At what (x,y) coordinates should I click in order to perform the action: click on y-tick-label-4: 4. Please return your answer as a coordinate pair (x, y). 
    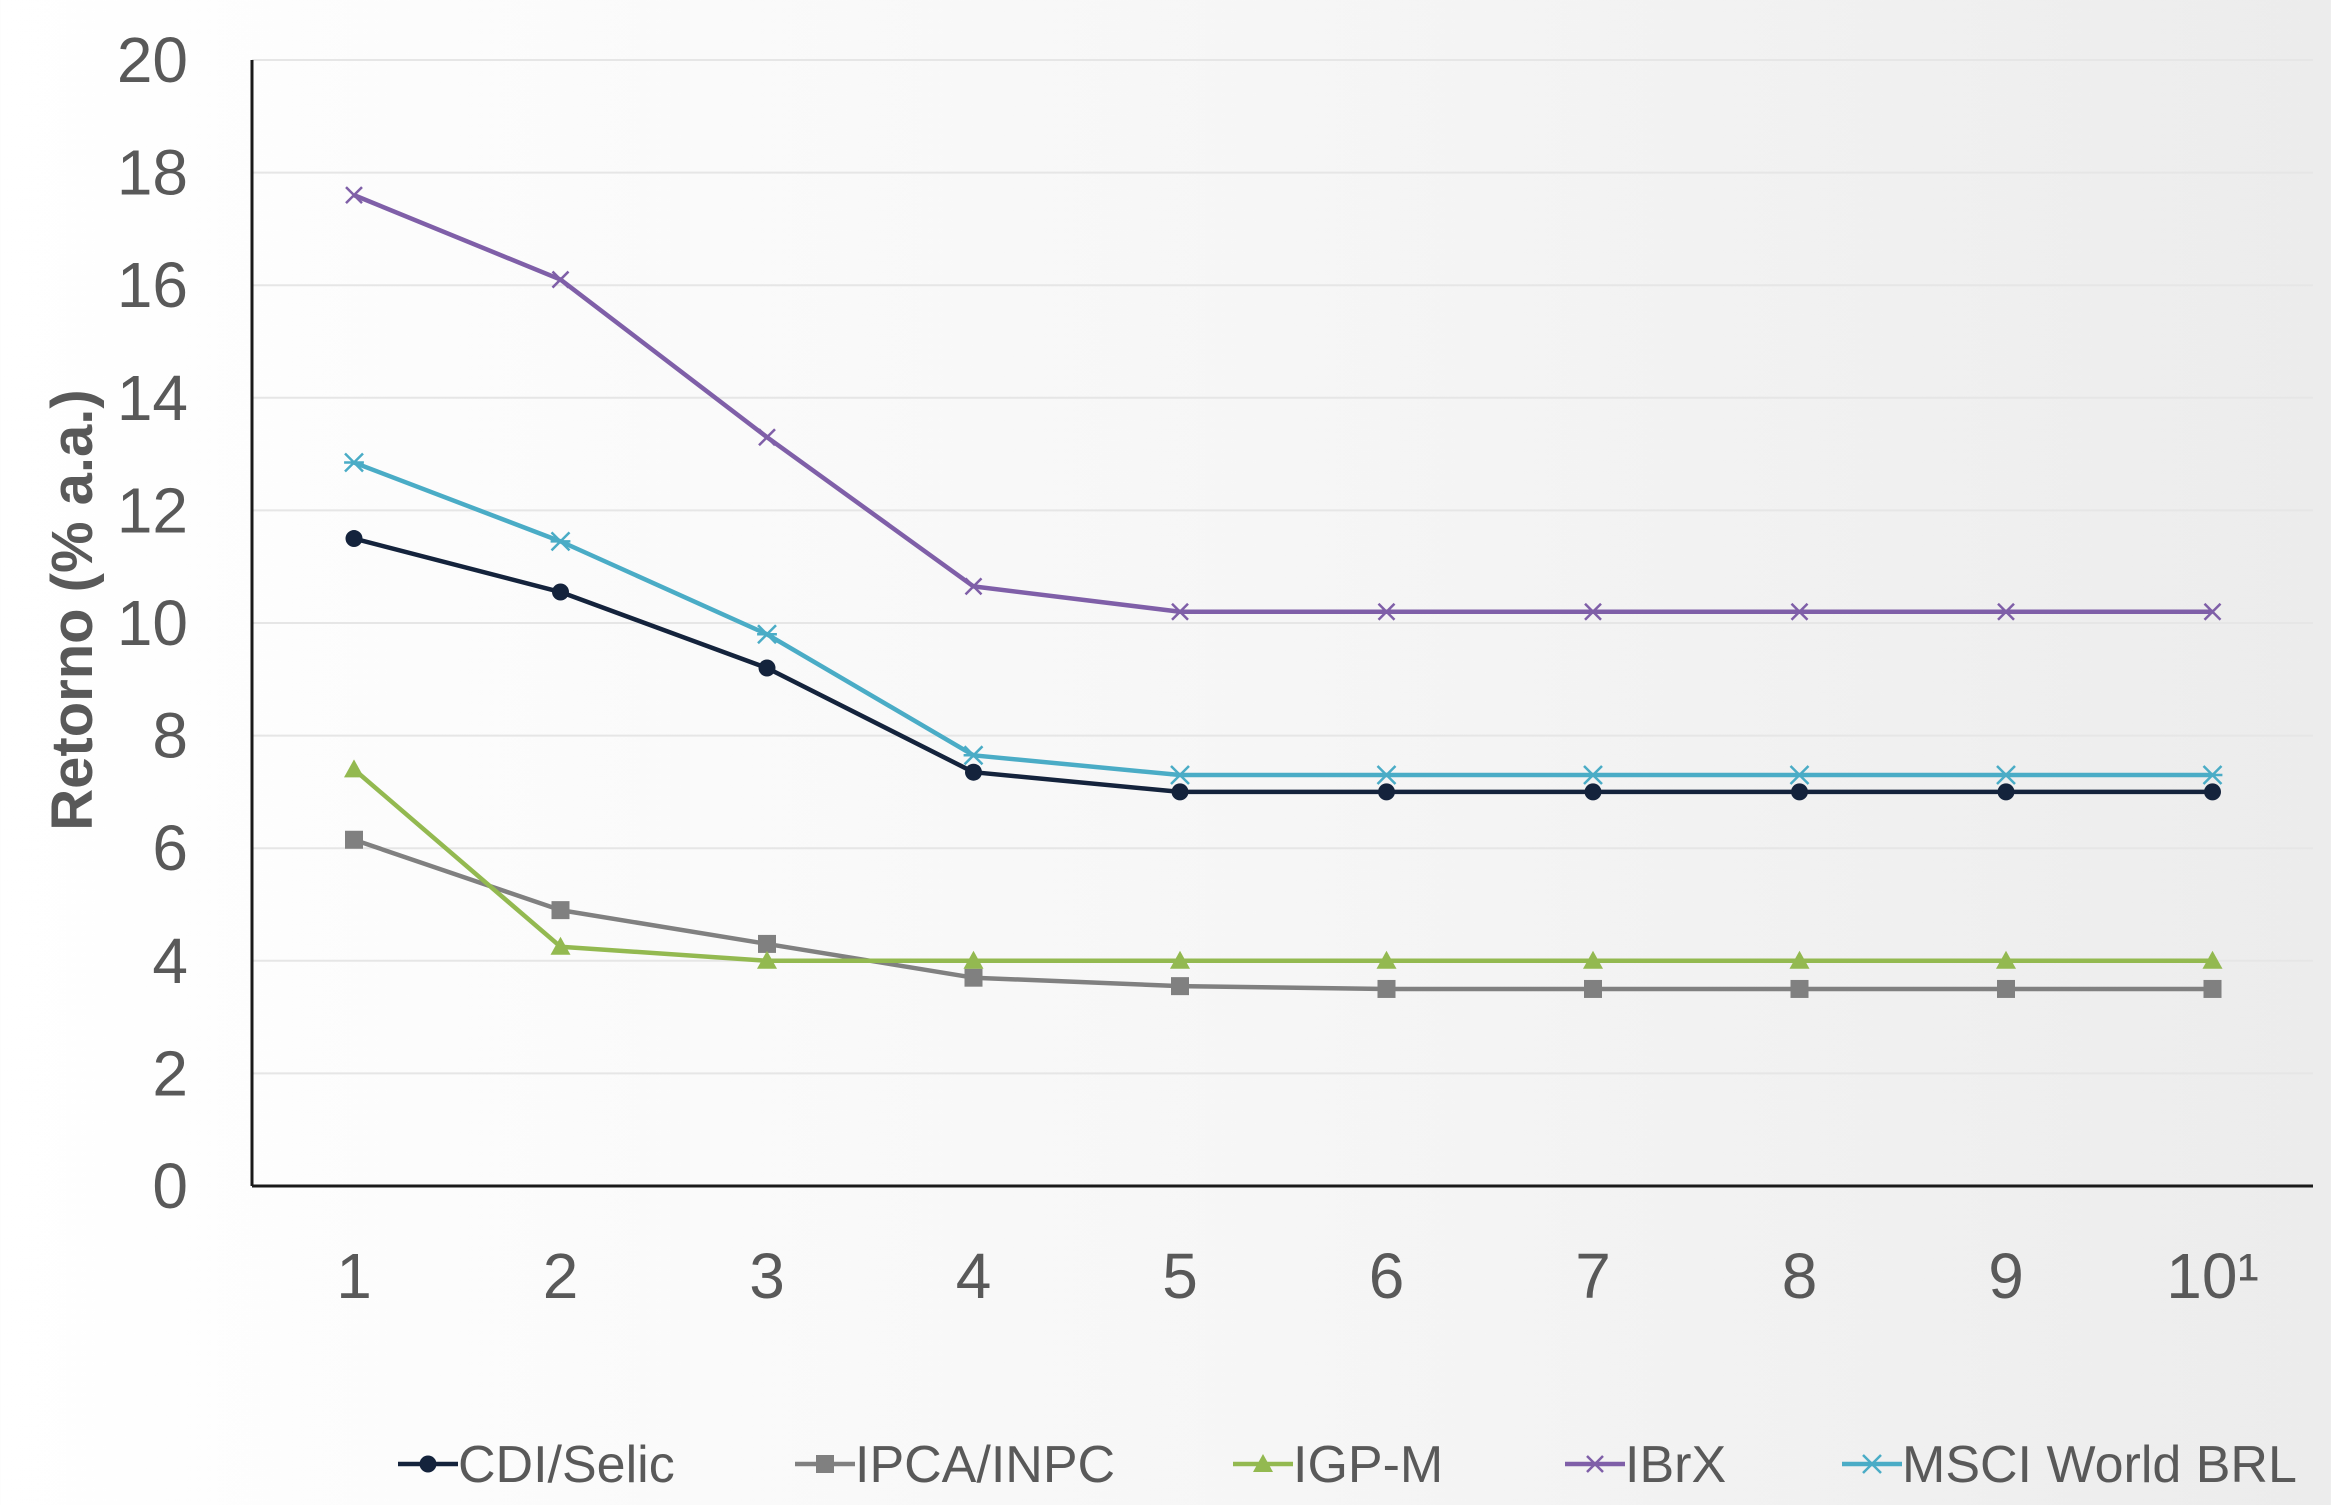
    Looking at the image, I should click on (170, 961).